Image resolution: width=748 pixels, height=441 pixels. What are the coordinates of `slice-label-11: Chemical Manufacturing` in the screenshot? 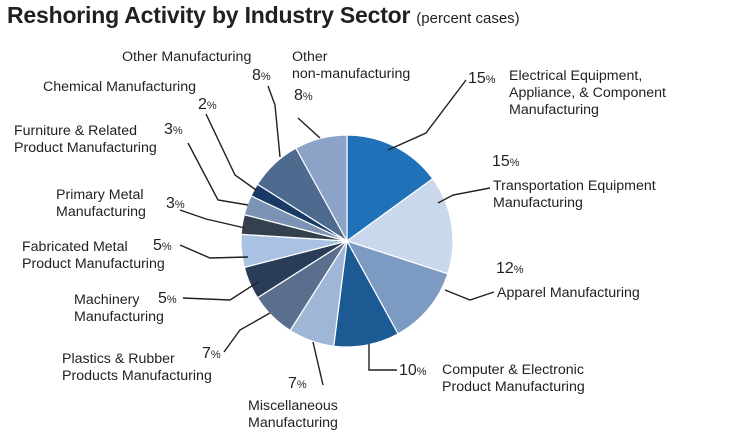 It's located at (119, 87).